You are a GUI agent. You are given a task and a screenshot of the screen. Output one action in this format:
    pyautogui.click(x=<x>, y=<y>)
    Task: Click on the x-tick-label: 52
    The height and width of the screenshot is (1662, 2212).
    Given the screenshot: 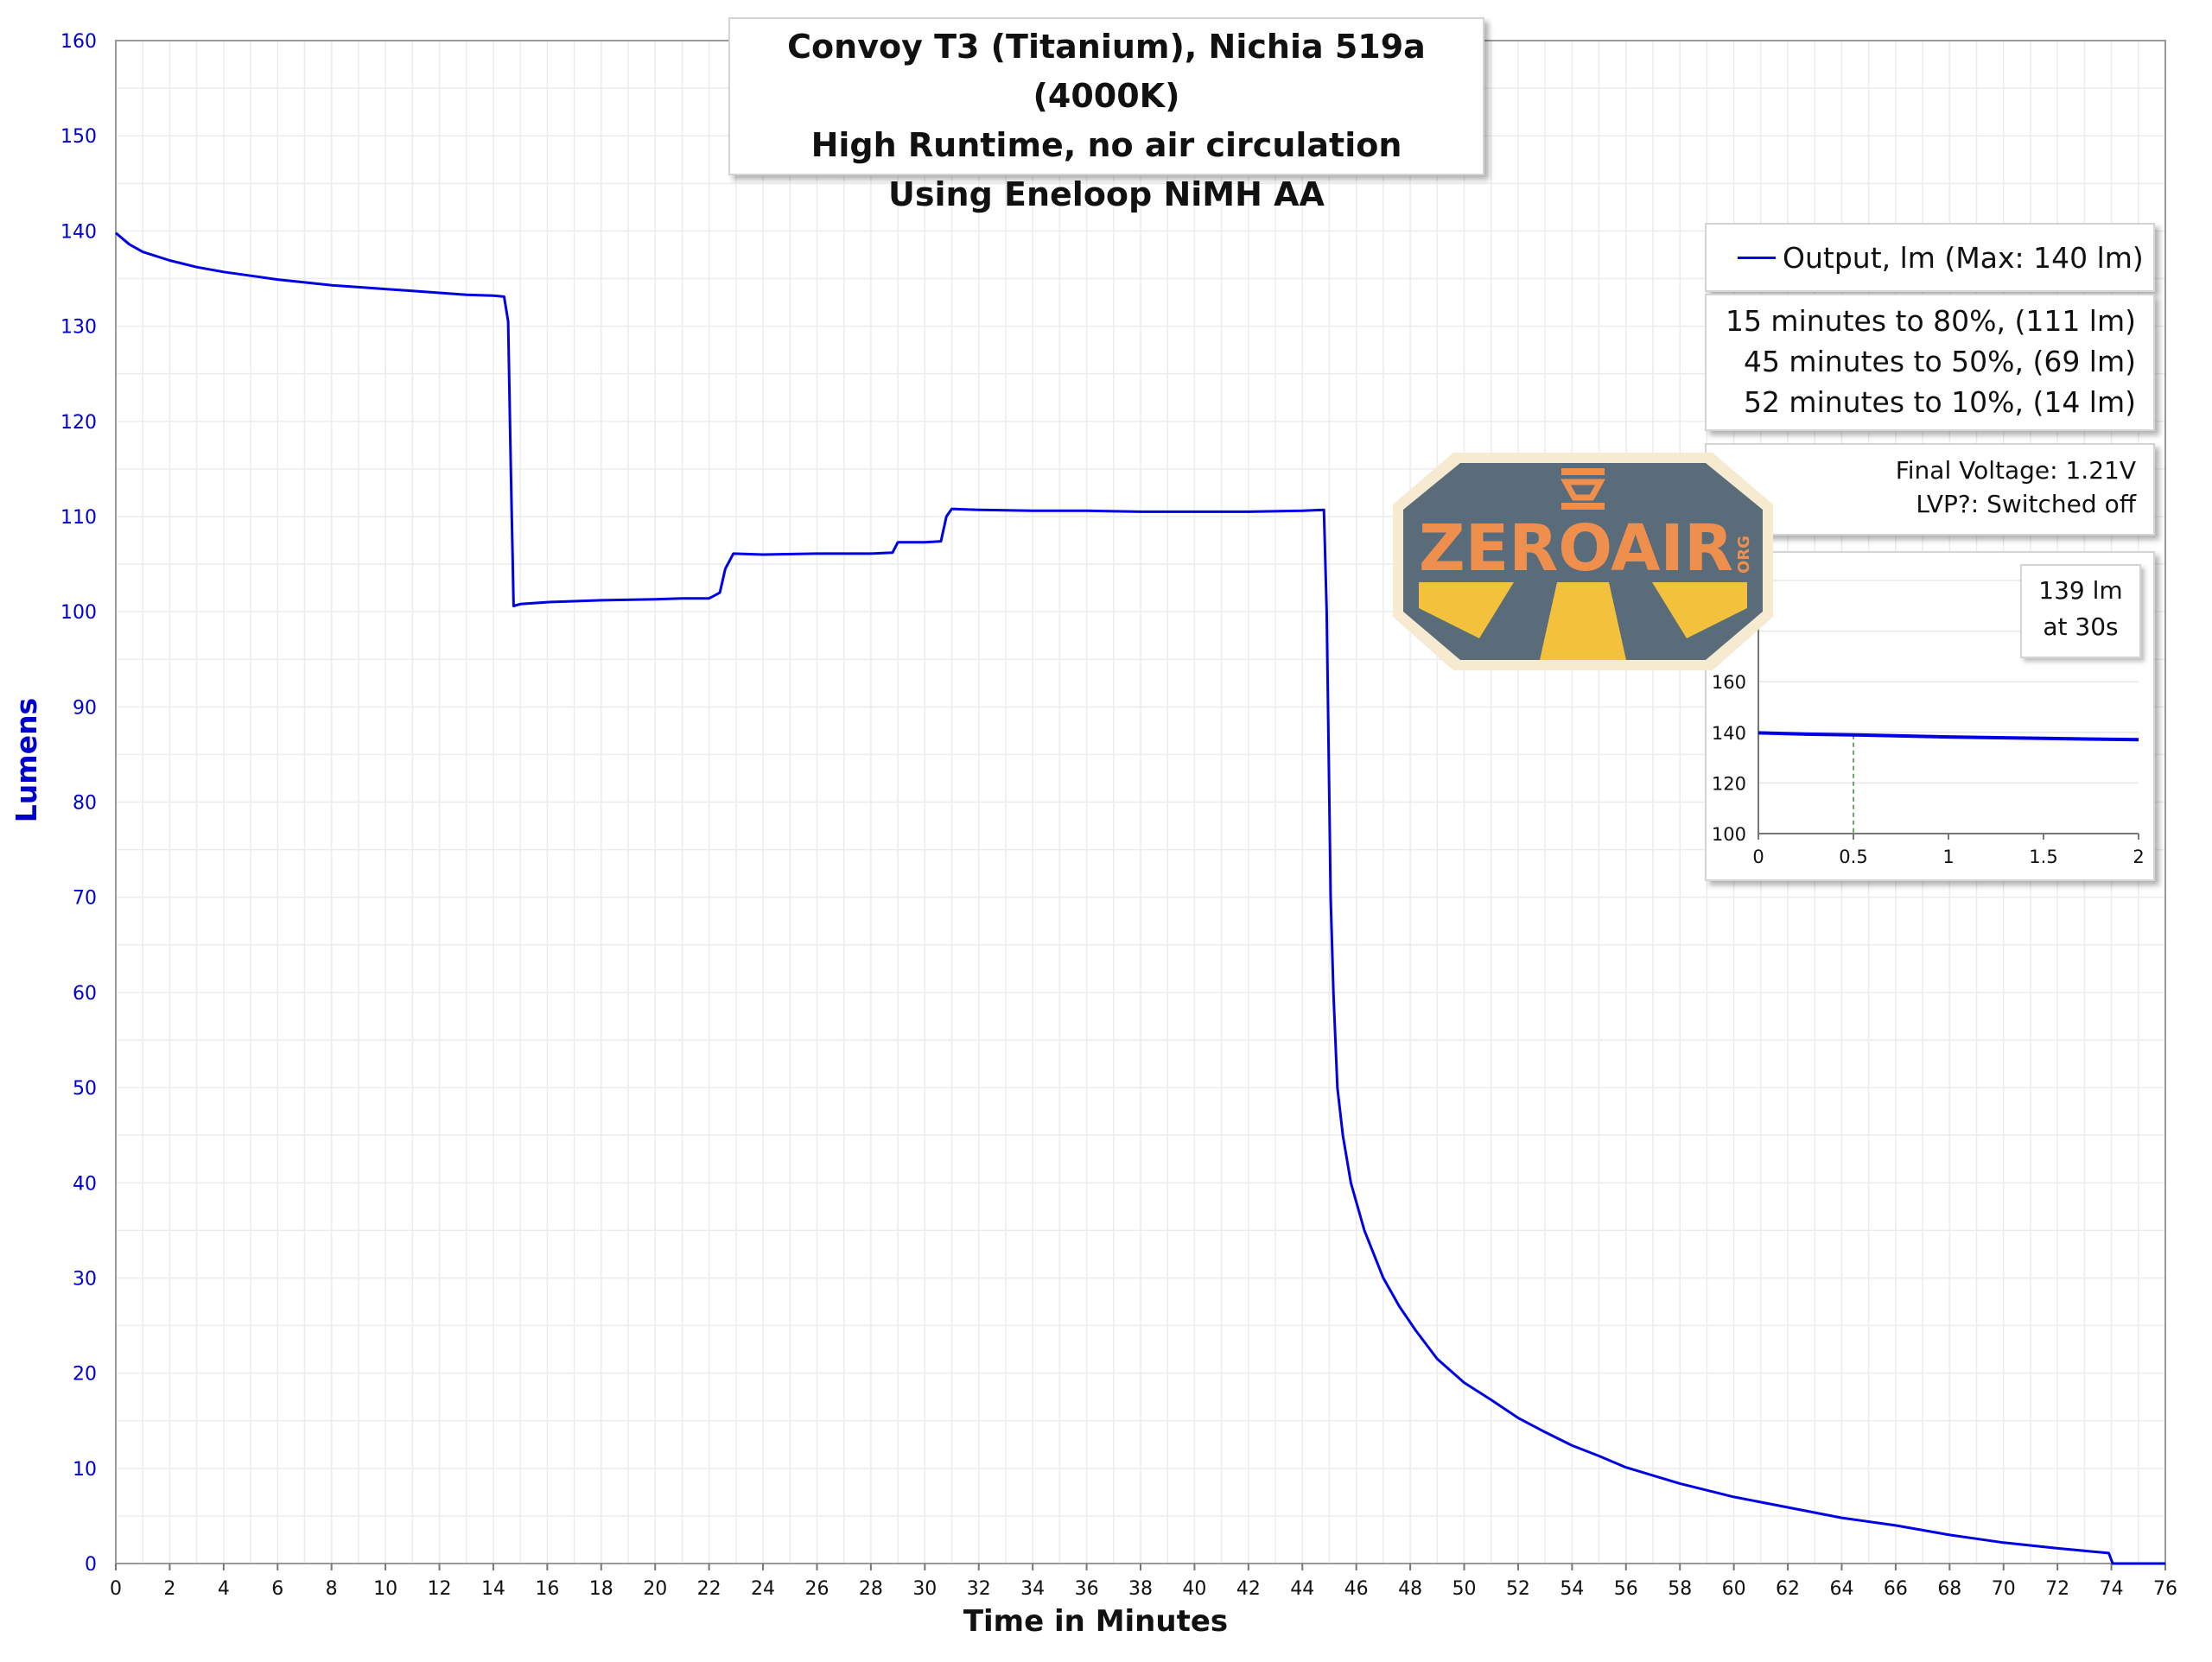 What is the action you would take?
    pyautogui.click(x=1518, y=1589)
    